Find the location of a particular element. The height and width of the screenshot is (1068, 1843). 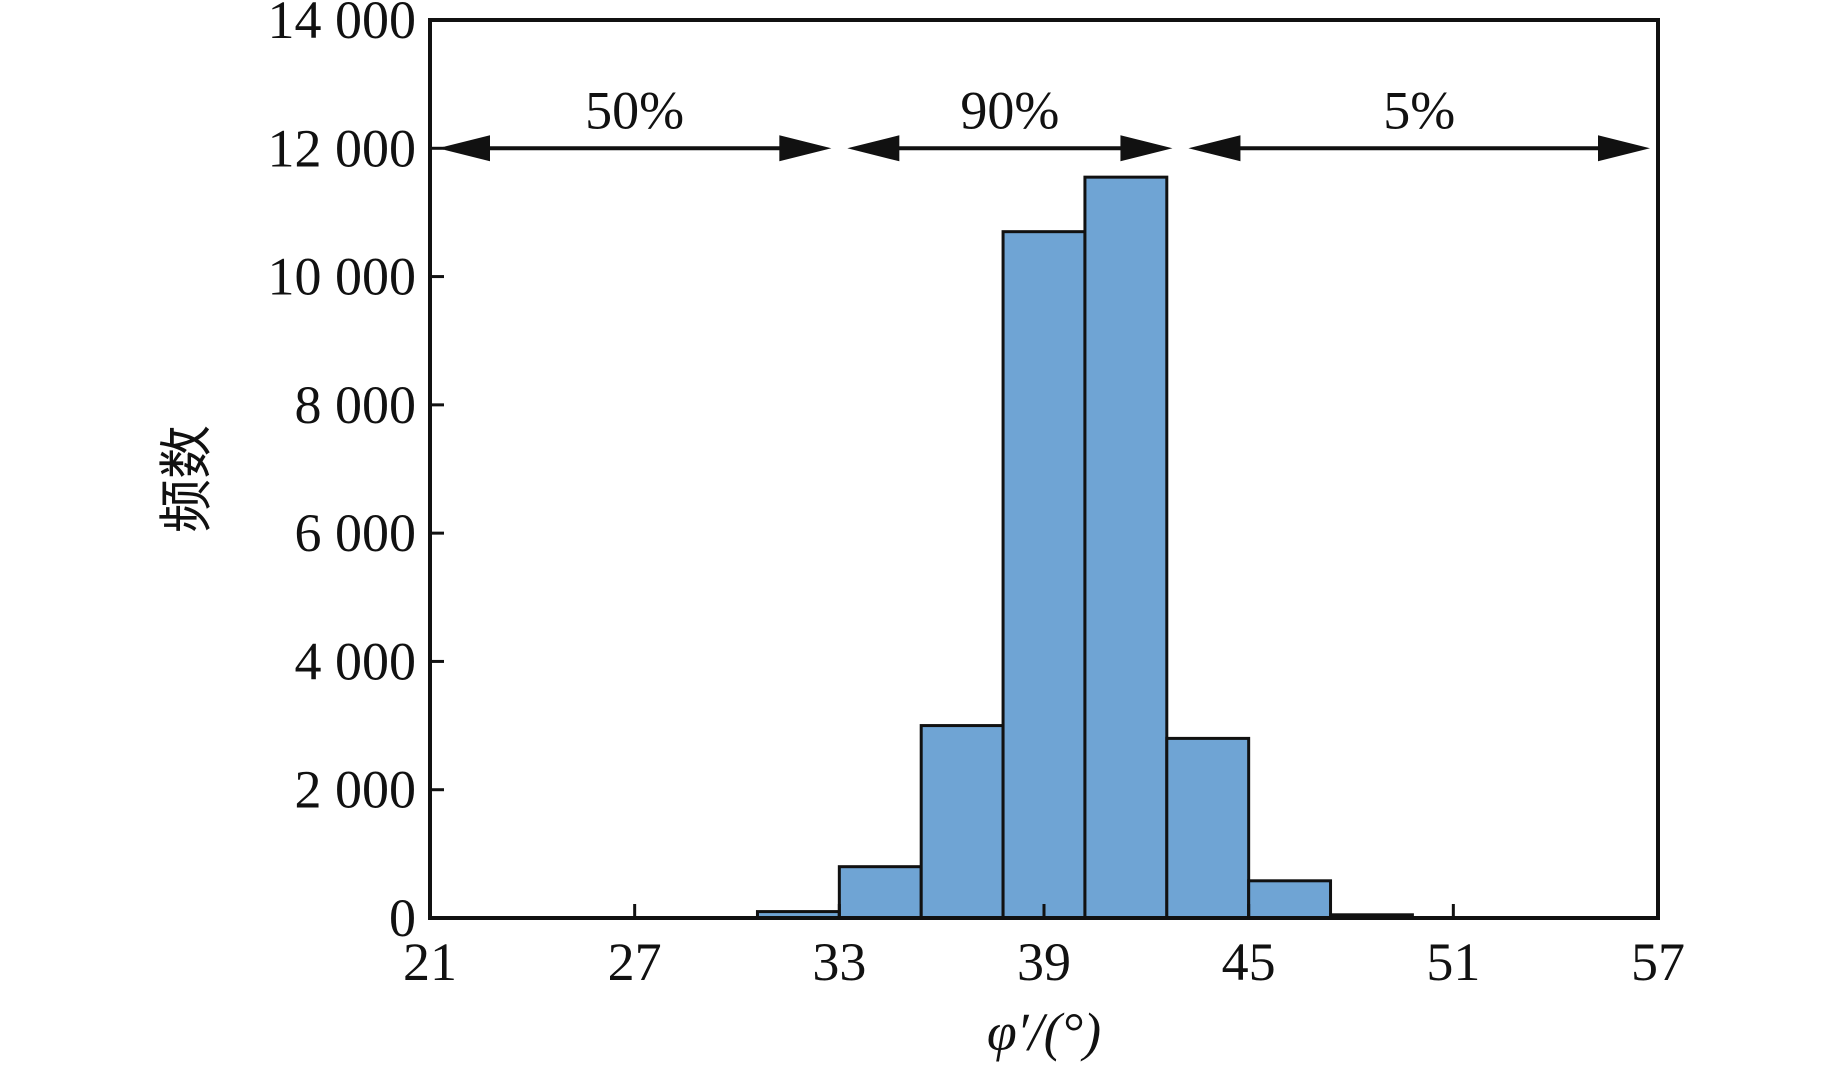

y-tick-label: 10 000 is located at coordinates (342, 277).